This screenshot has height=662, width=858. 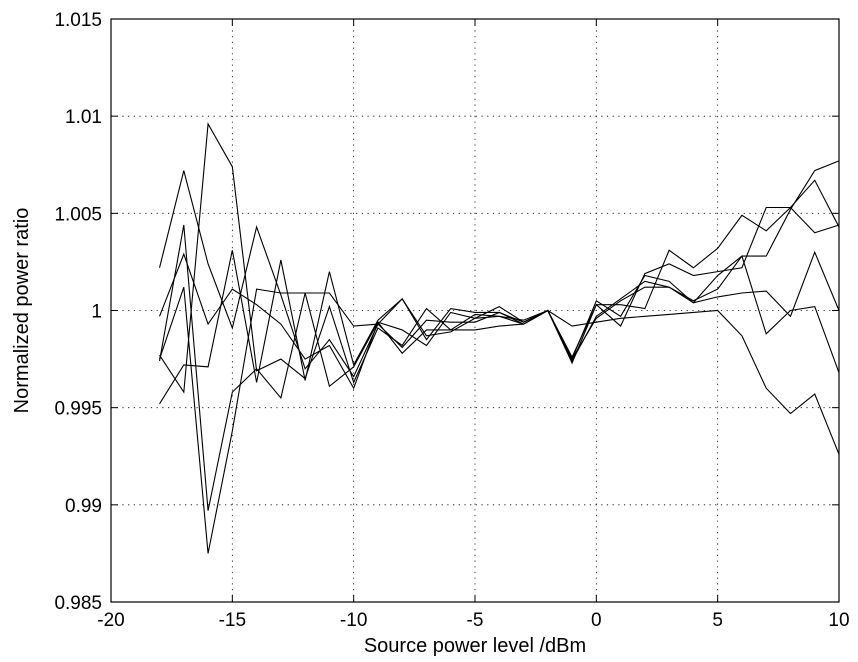 I want to click on y-tick-label: 1.01, so click(x=83, y=117).